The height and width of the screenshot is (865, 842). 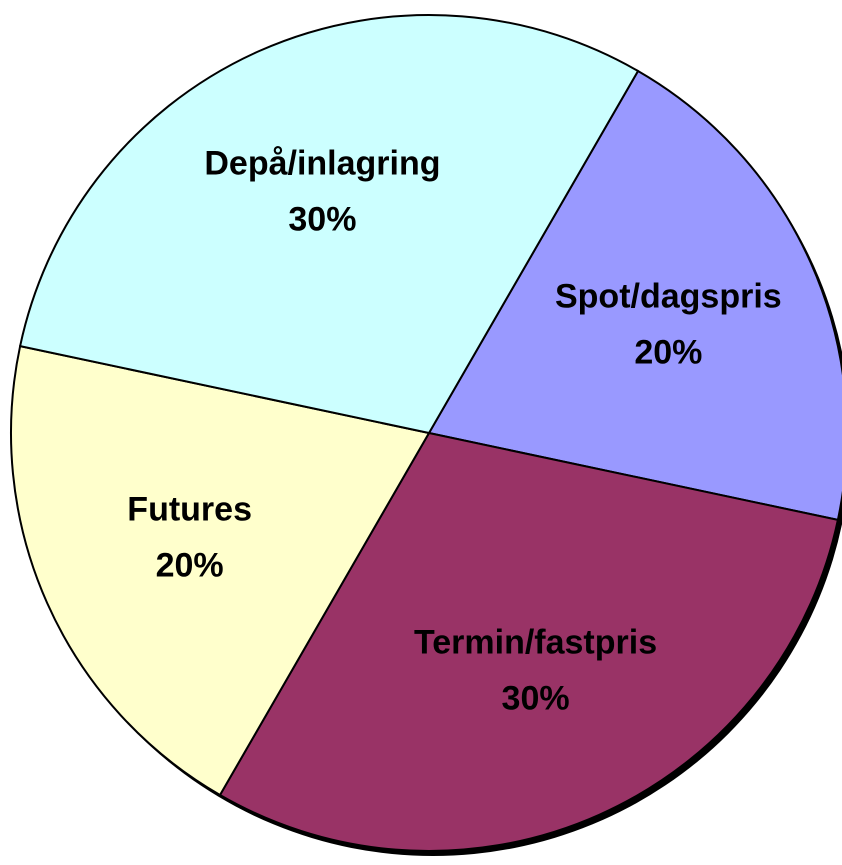 What do you see at coordinates (189, 510) in the screenshot?
I see `slice-label: Futures` at bounding box center [189, 510].